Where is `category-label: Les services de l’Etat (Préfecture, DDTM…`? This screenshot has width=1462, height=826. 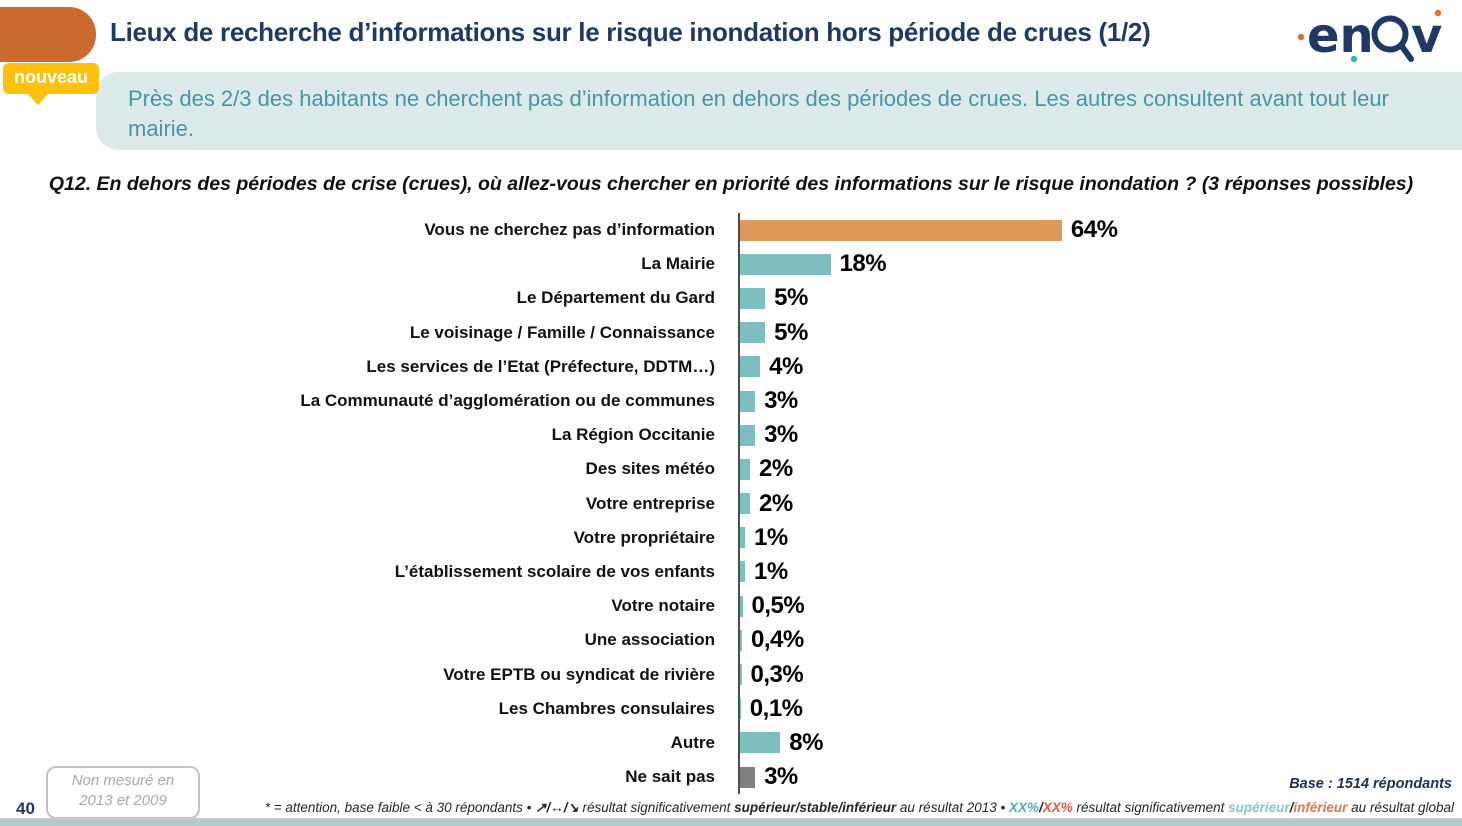 category-label: Les services de l’Etat (Préfecture, DDTM… is located at coordinates (540, 366).